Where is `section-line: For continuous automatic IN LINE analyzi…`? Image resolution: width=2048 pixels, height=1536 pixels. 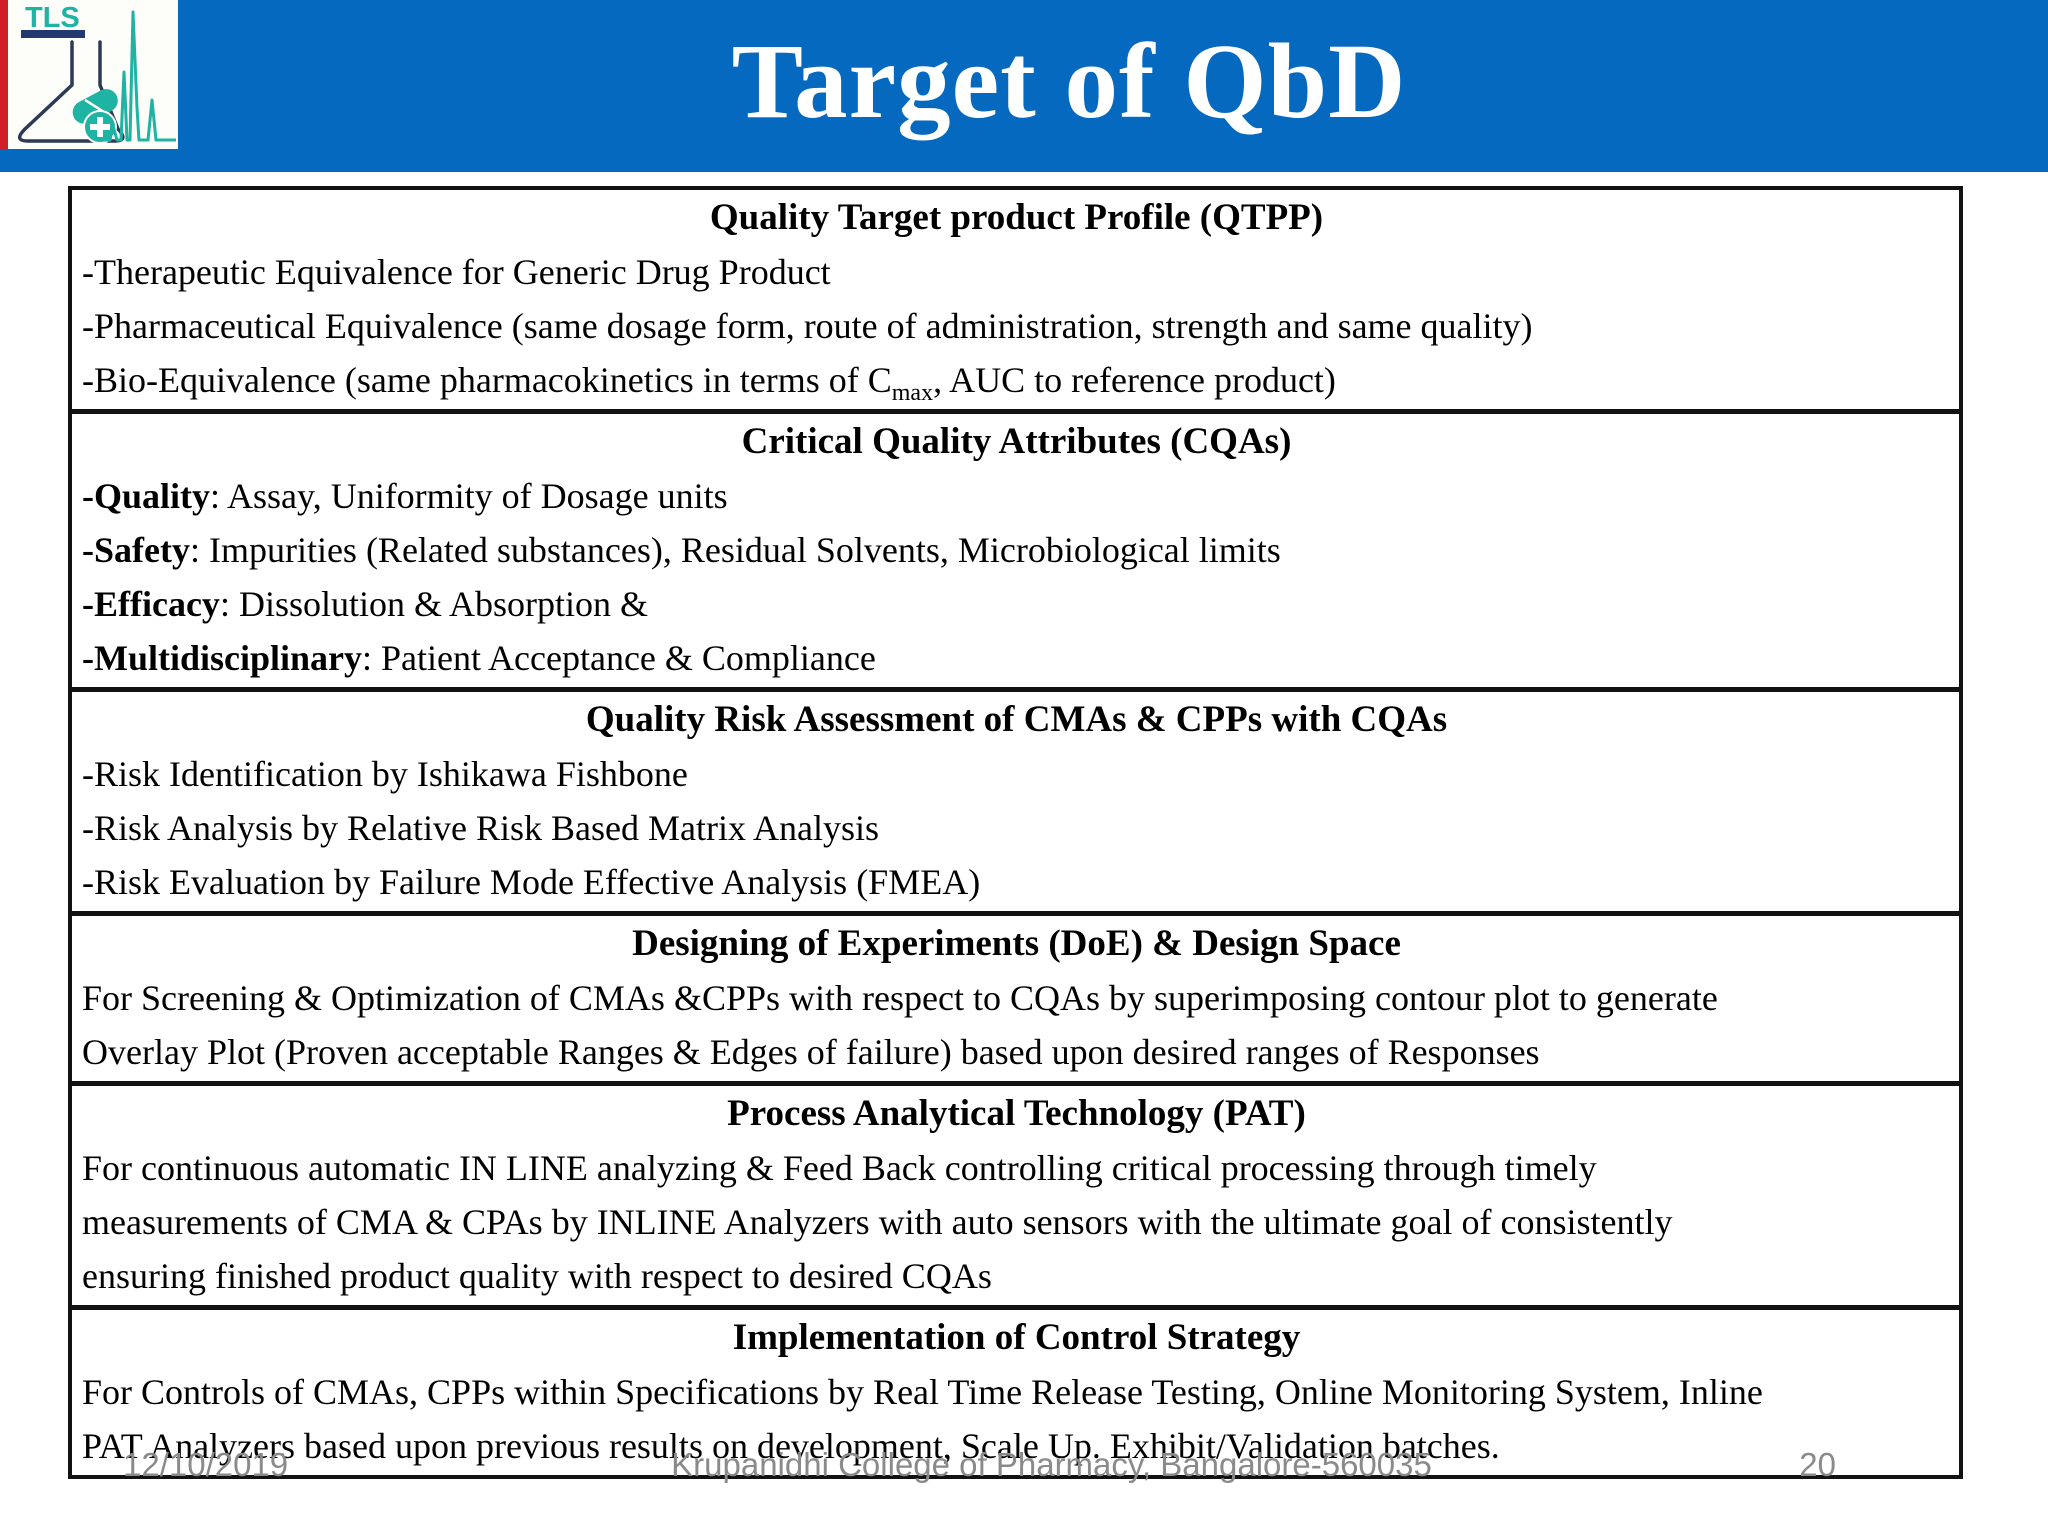 section-line: For continuous automatic IN LINE analyzi… is located at coordinates (1016, 1168).